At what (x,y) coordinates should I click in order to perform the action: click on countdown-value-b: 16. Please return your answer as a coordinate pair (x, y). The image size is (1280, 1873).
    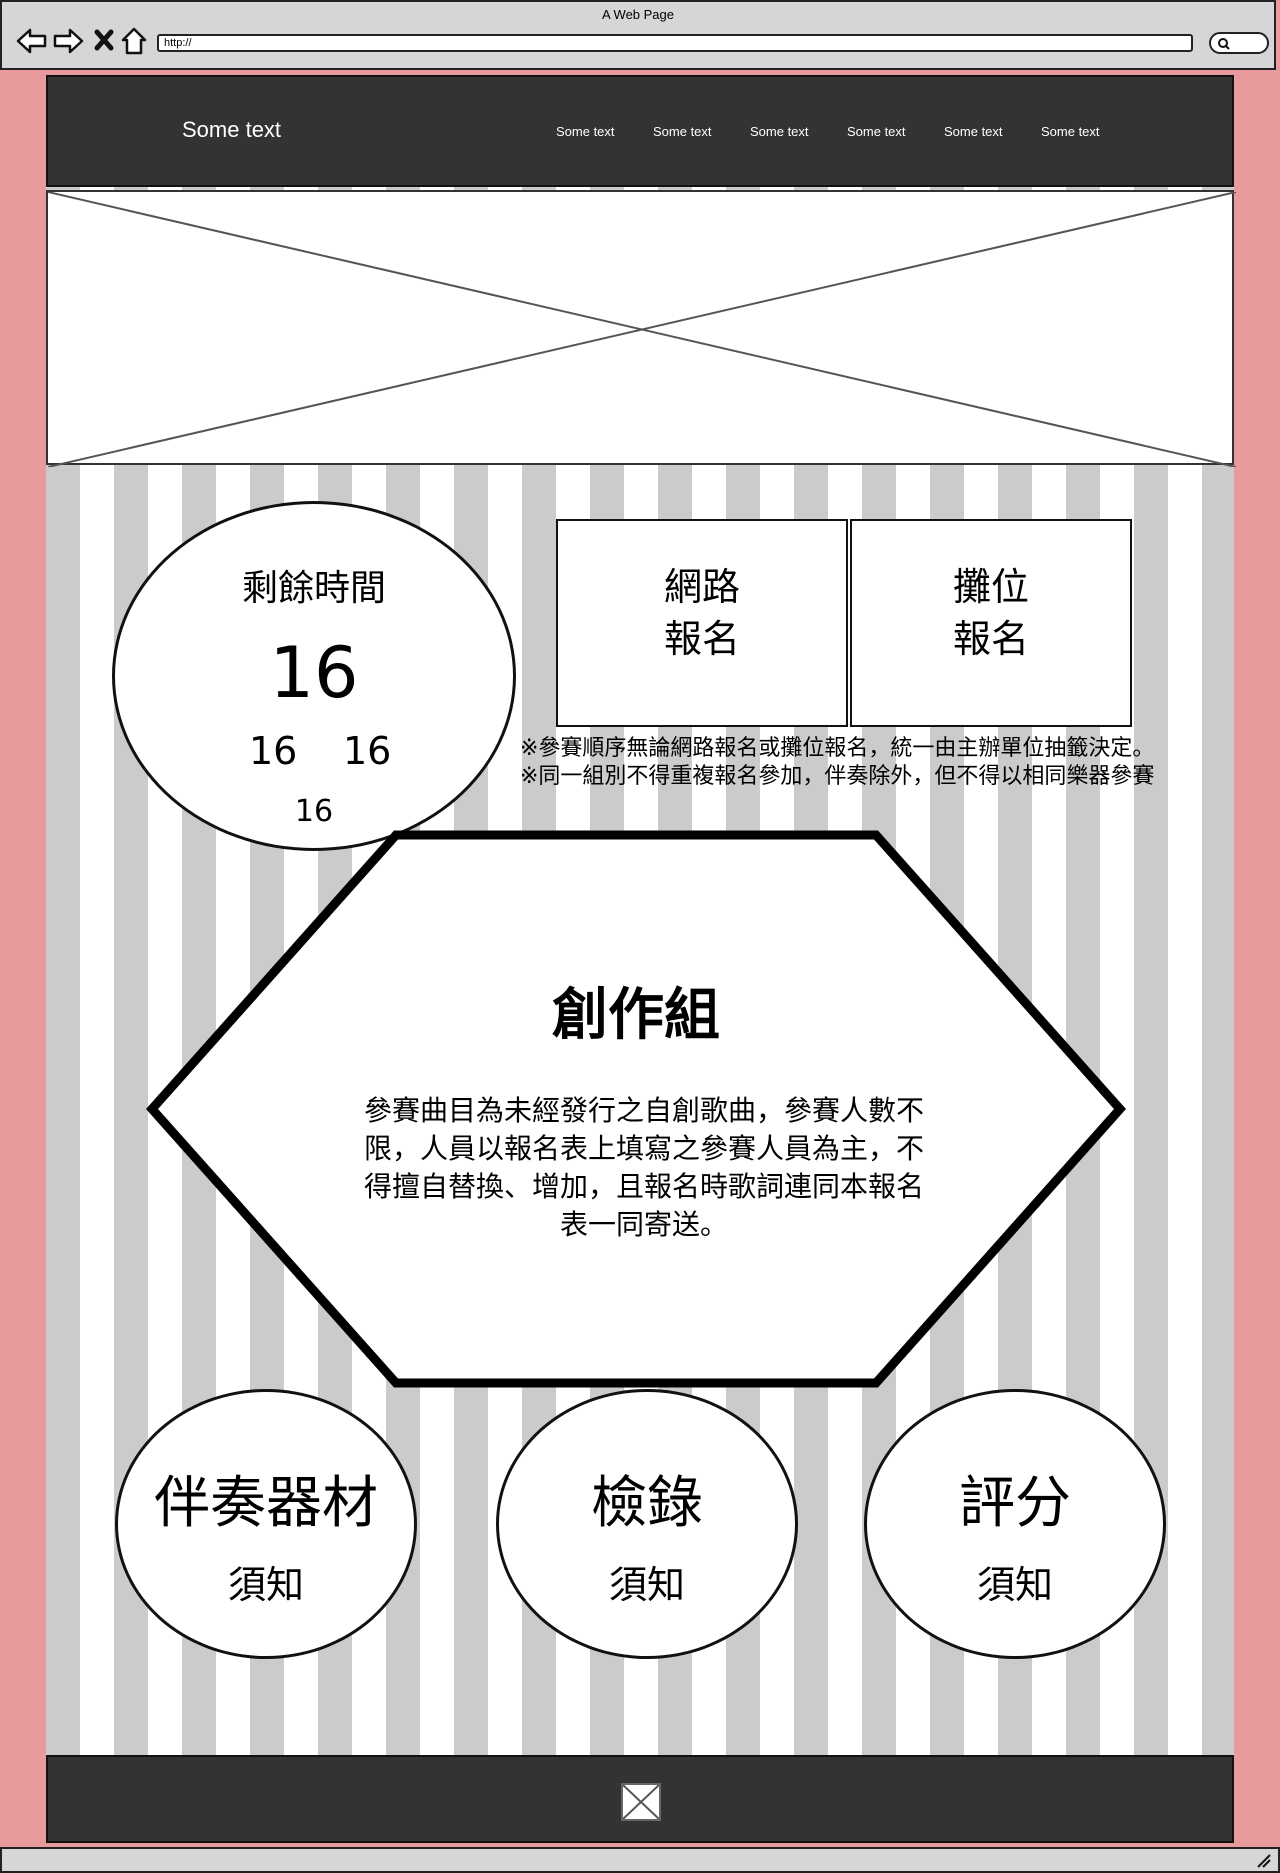
    Looking at the image, I should click on (367, 751).